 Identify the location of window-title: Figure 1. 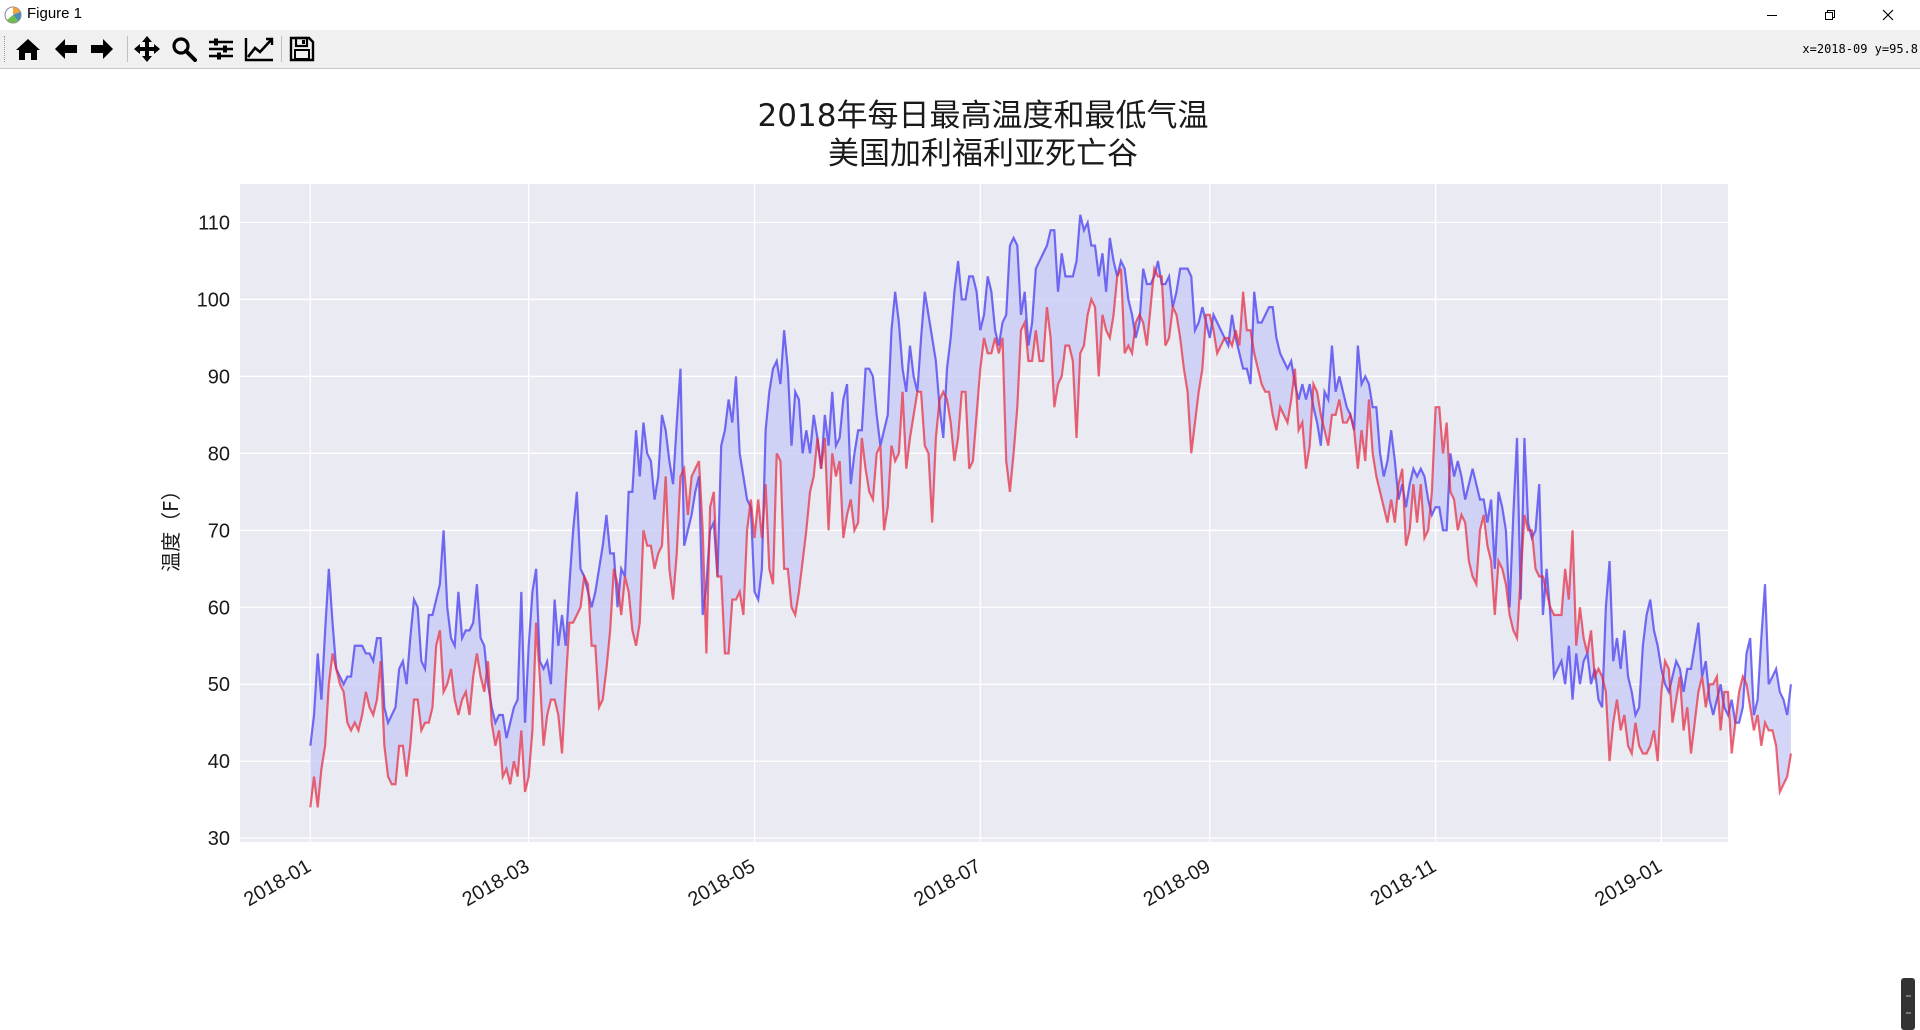
(55, 13).